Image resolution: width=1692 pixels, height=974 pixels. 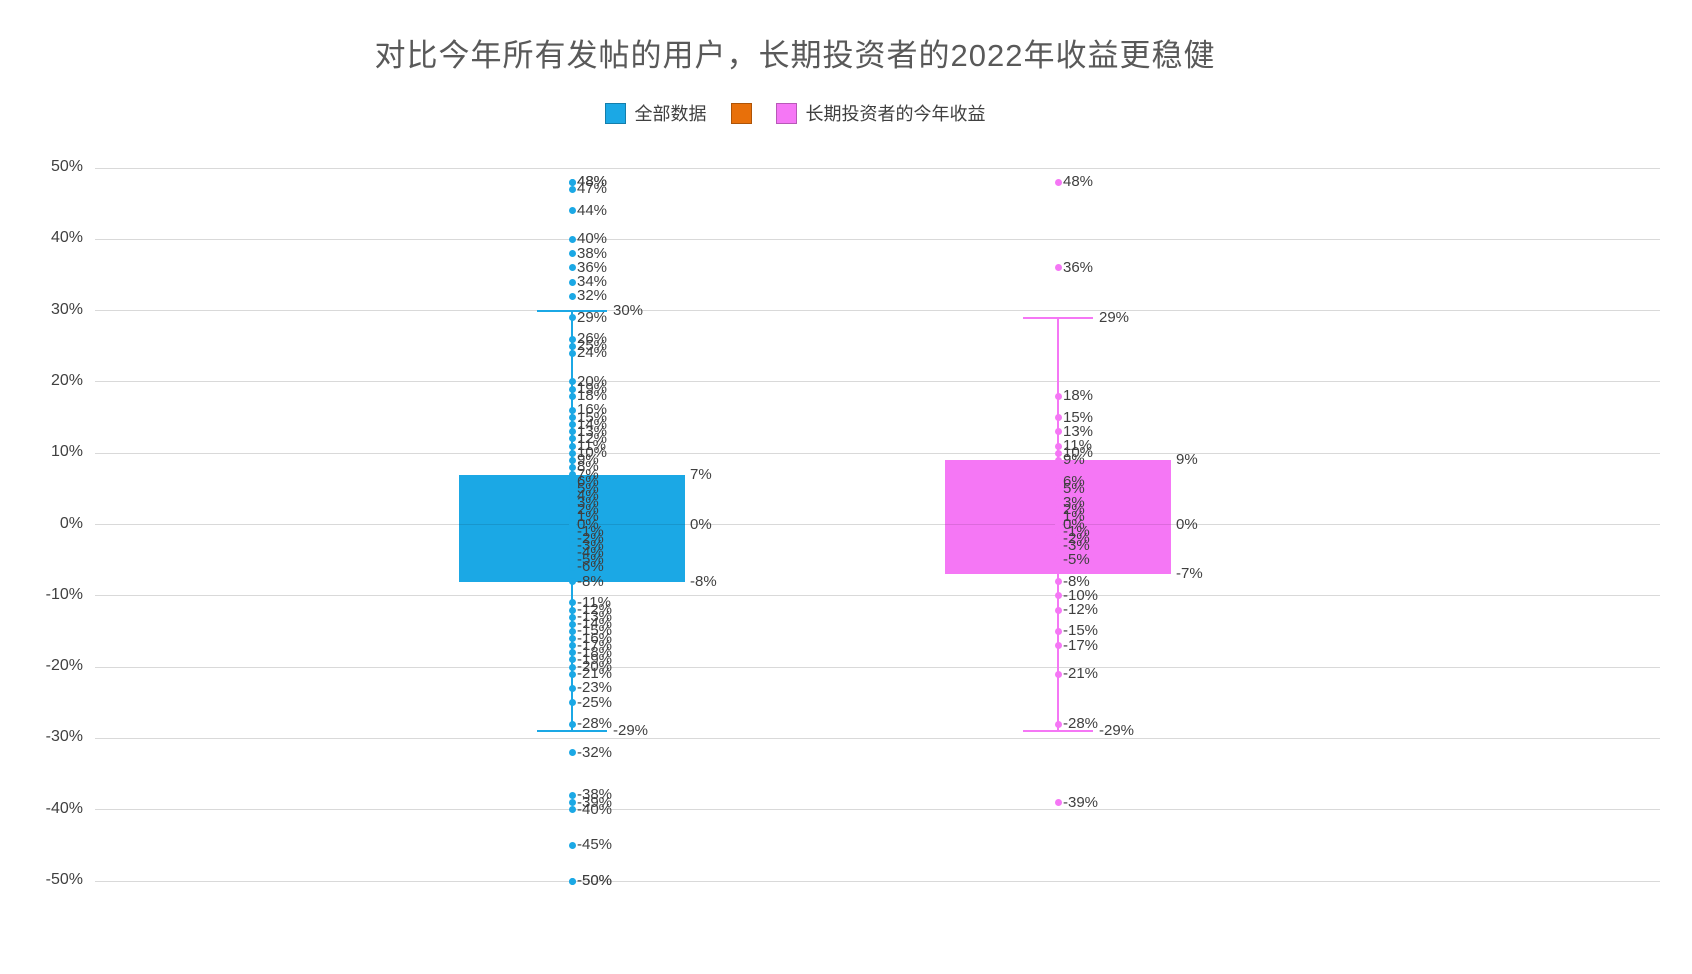 What do you see at coordinates (71, 523) in the screenshot?
I see `y-axis-tick-label: 0%` at bounding box center [71, 523].